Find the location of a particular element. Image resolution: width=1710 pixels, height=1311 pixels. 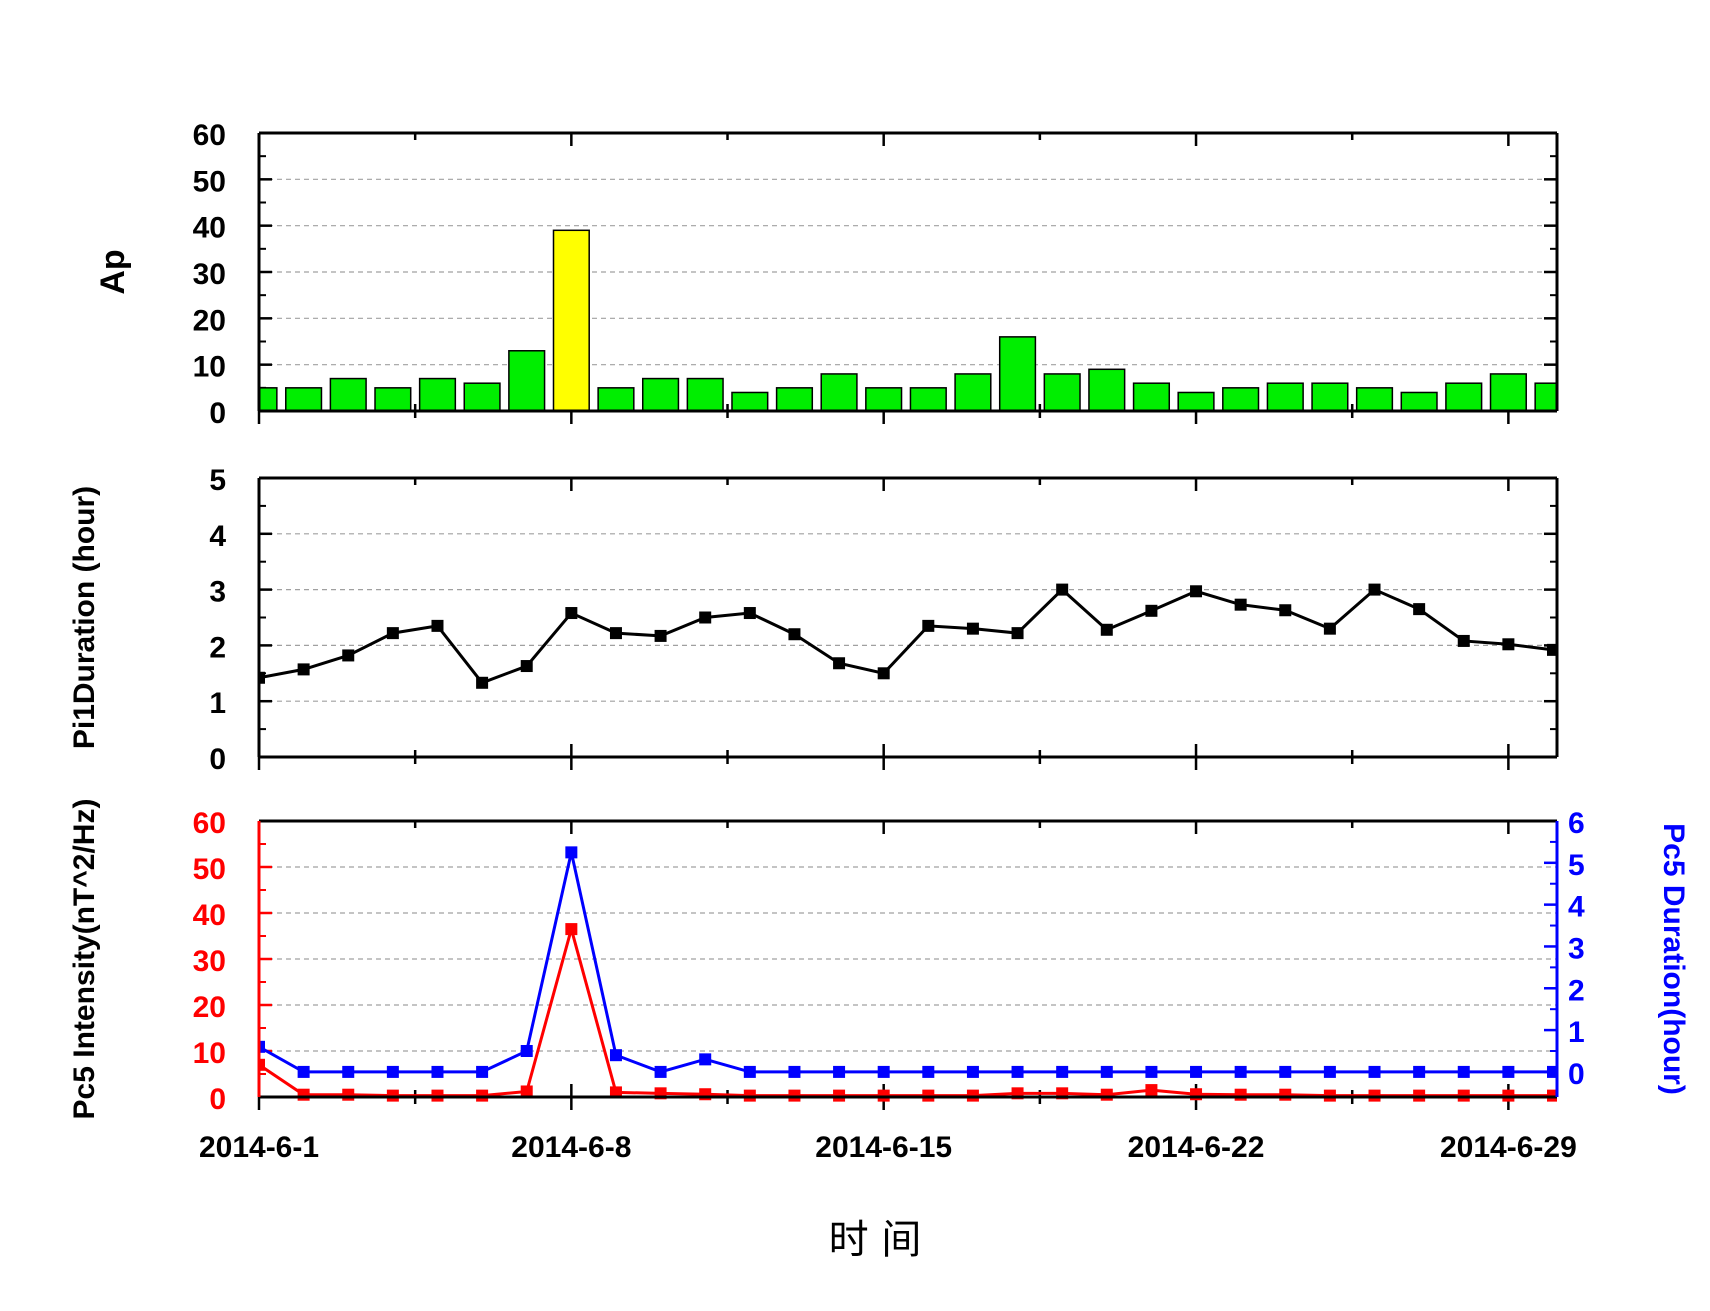

y-axis-title: Pc5 Intensity(nT^2/Hz) is located at coordinates (84, 959).